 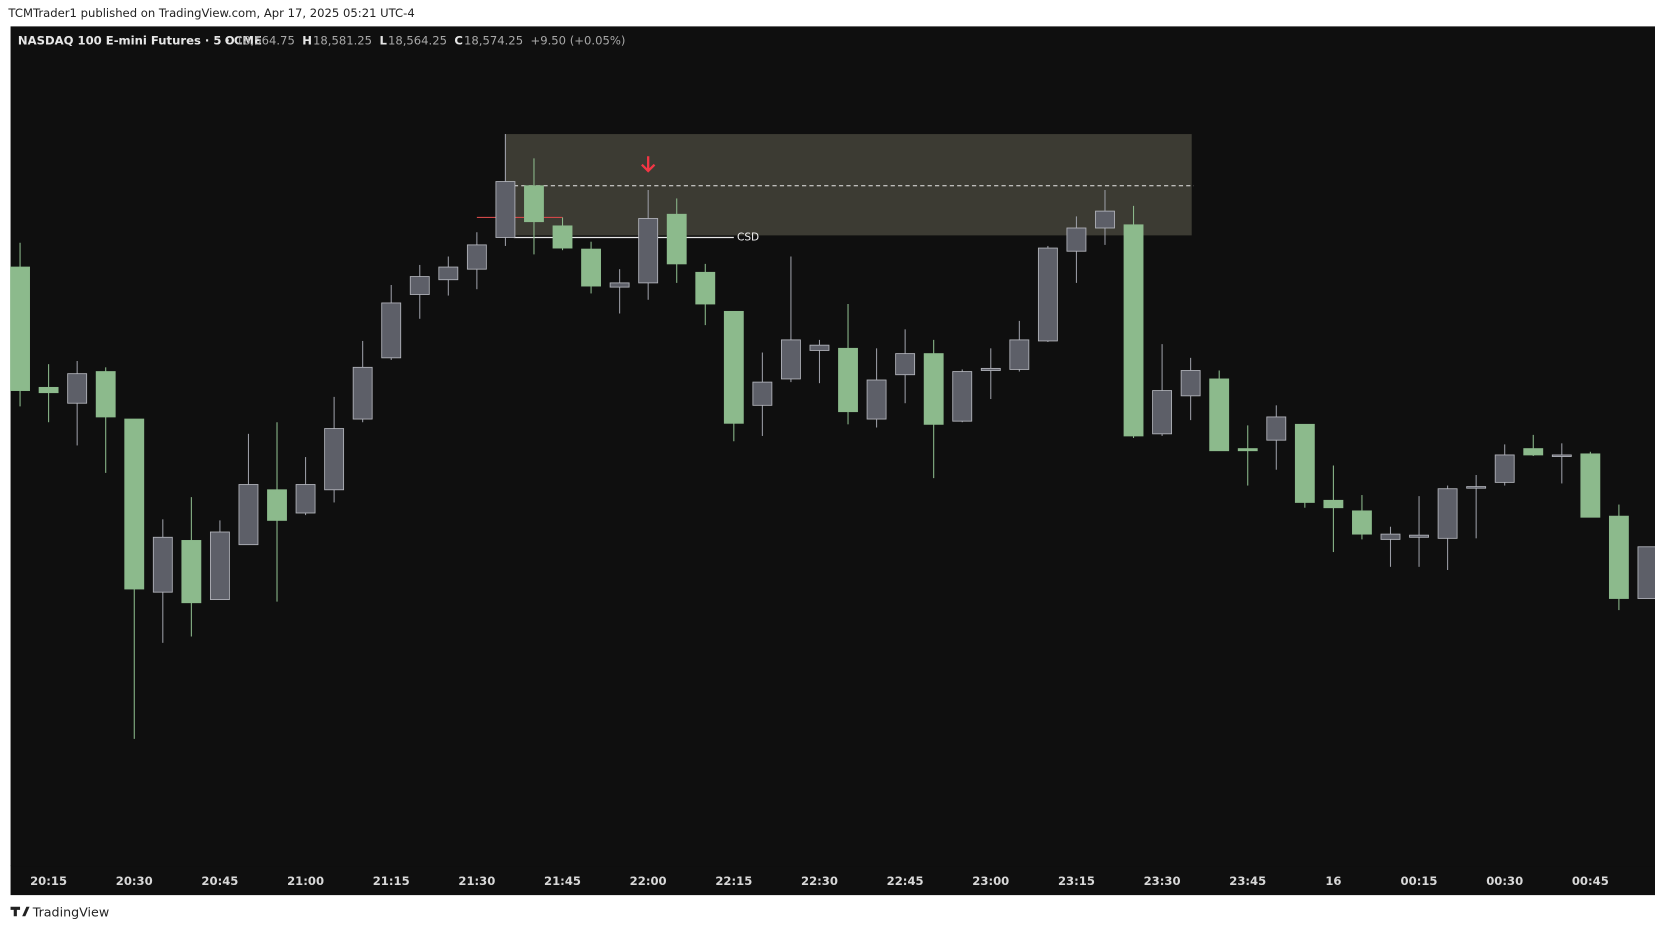 What do you see at coordinates (819, 881) in the screenshot?
I see `x-tick-label: 22:30` at bounding box center [819, 881].